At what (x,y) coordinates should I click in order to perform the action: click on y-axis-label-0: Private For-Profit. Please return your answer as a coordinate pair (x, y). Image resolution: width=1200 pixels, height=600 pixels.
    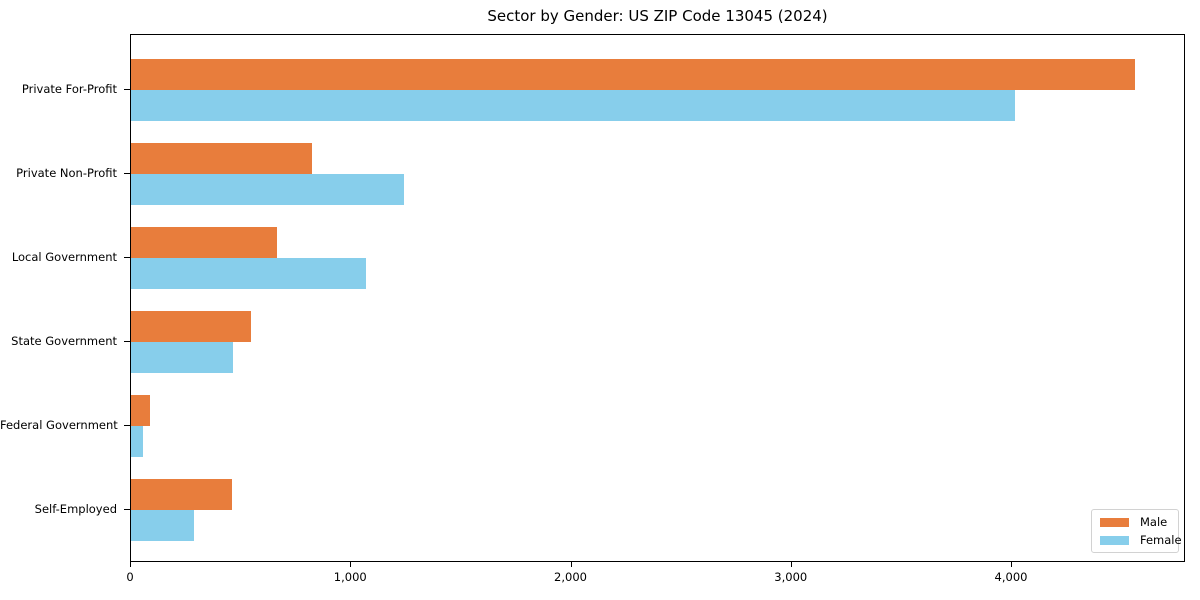
    Looking at the image, I should click on (69, 89).